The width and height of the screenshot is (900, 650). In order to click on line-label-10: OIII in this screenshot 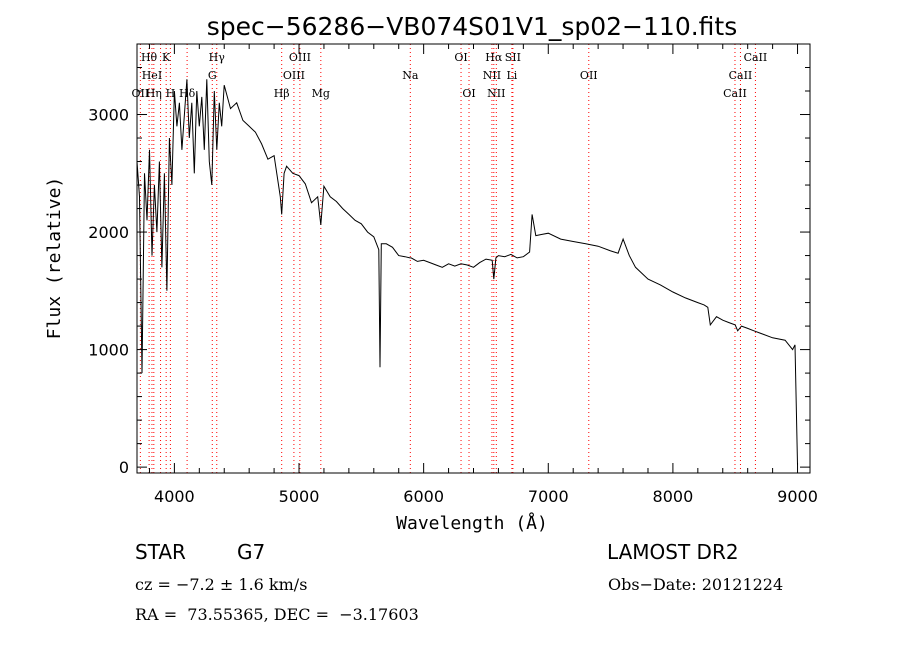, I will do `click(300, 57)`.